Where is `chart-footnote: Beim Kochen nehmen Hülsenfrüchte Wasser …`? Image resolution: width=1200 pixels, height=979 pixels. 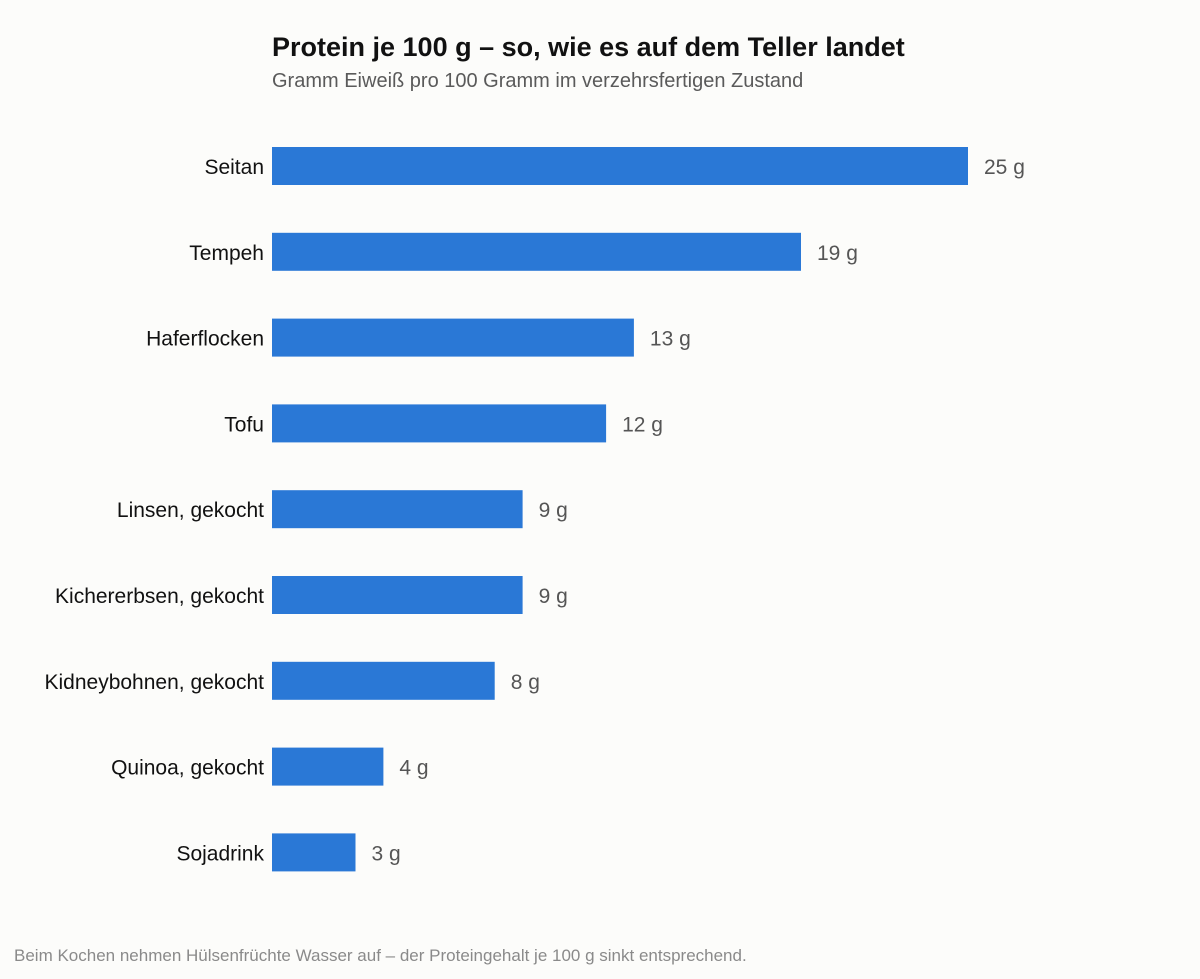
chart-footnote: Beim Kochen nehmen Hülsenfrüchte Wasser … is located at coordinates (380, 955).